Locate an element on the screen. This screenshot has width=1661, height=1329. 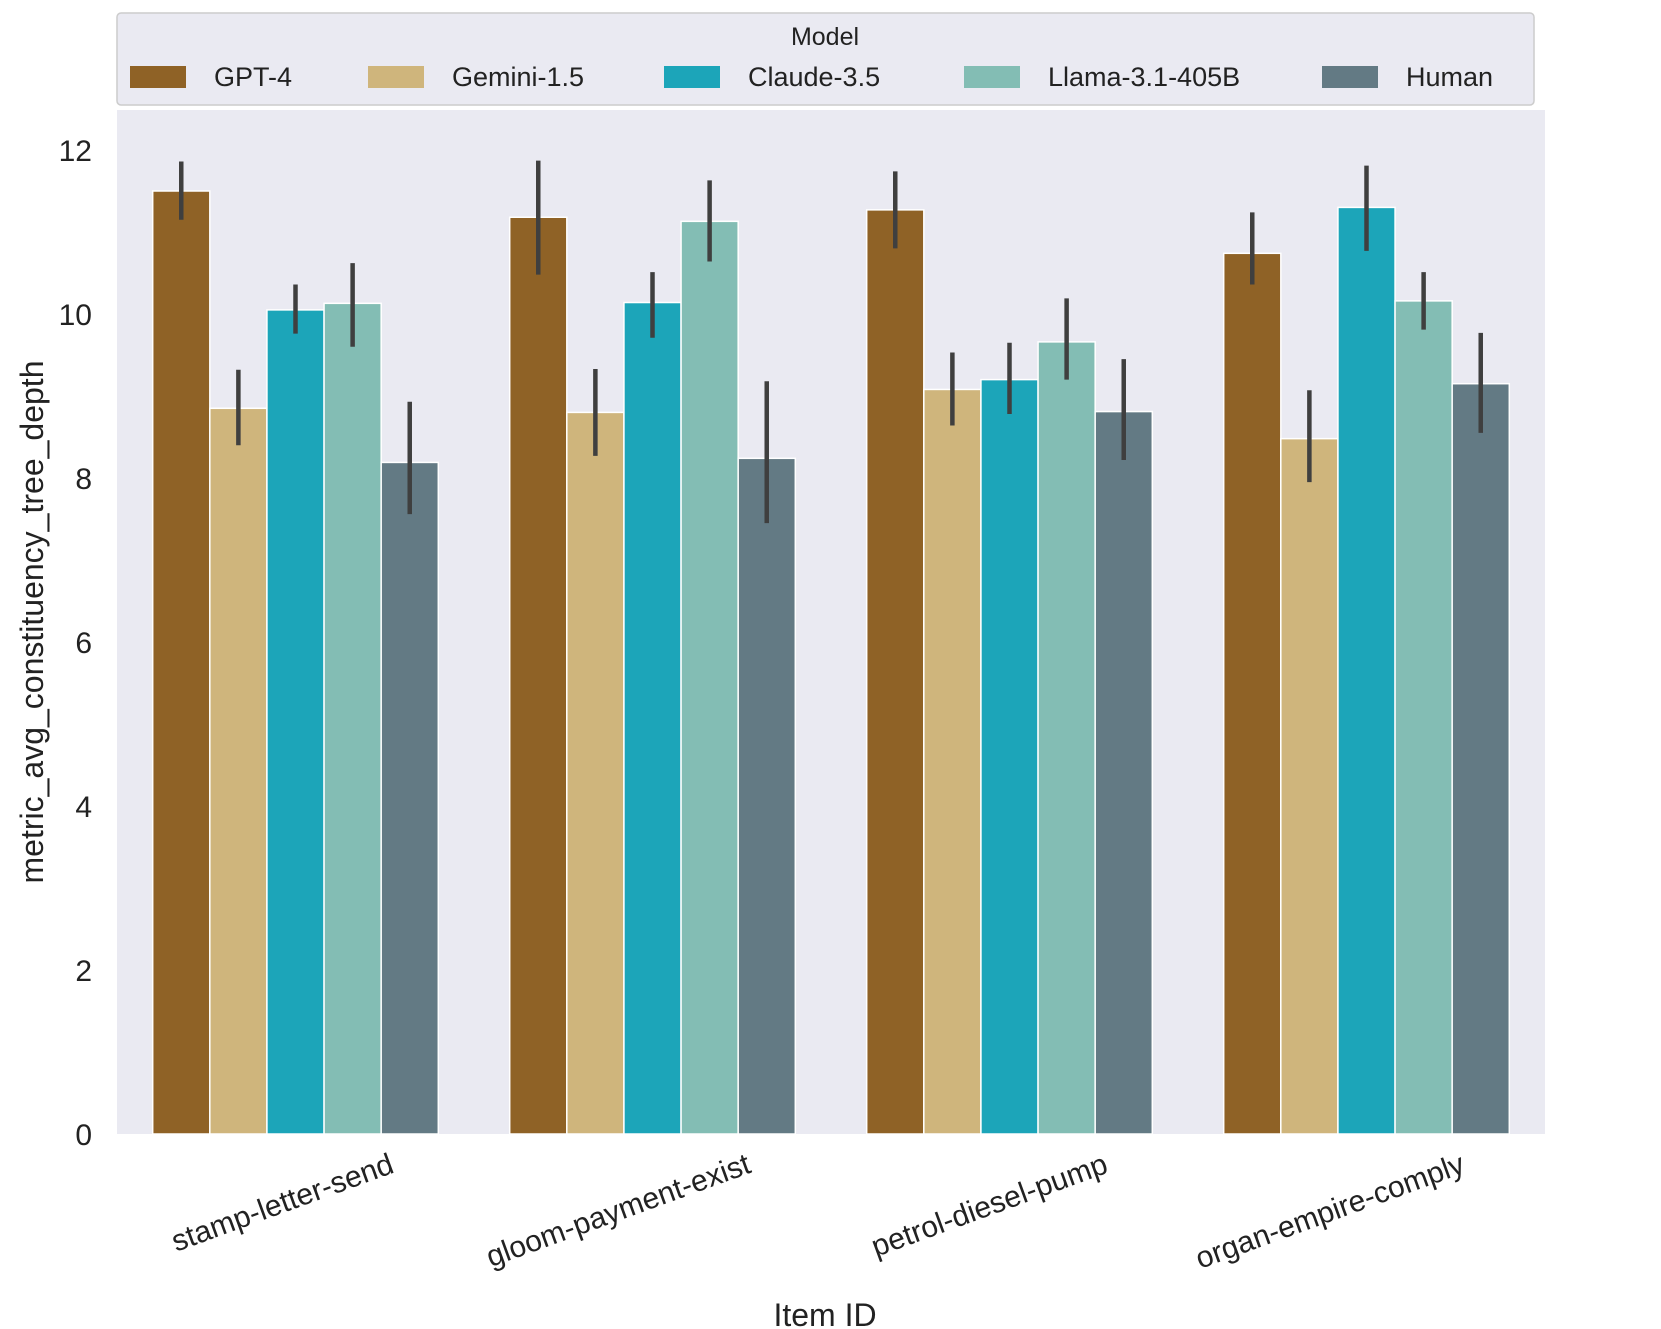
bar-gpt-4-organ-empire-comply is located at coordinates (1252, 693).